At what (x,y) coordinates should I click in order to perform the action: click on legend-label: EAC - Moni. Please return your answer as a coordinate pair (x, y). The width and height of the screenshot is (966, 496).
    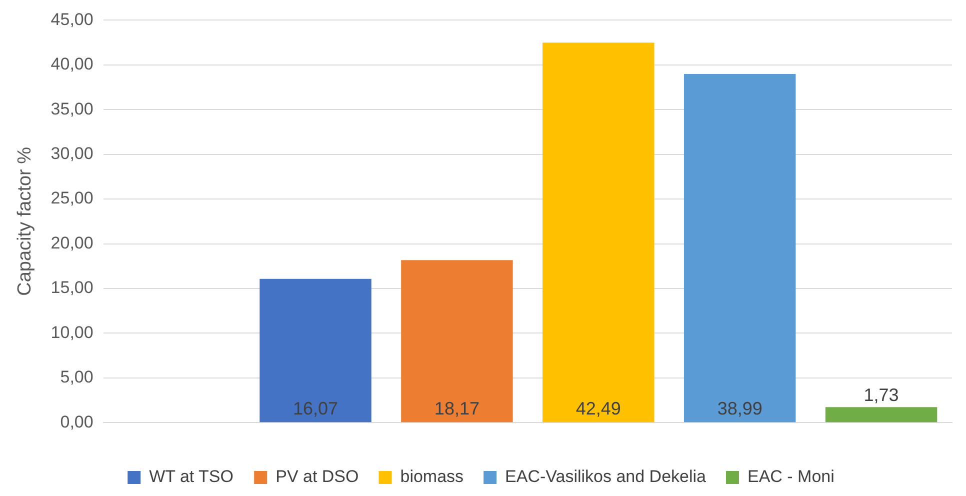
    Looking at the image, I should click on (790, 476).